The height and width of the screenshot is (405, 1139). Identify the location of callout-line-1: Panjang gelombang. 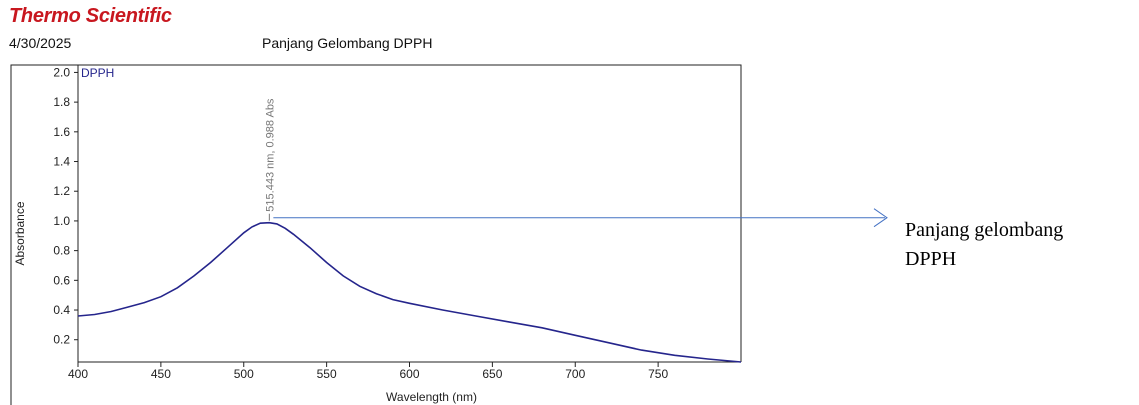
(984, 230).